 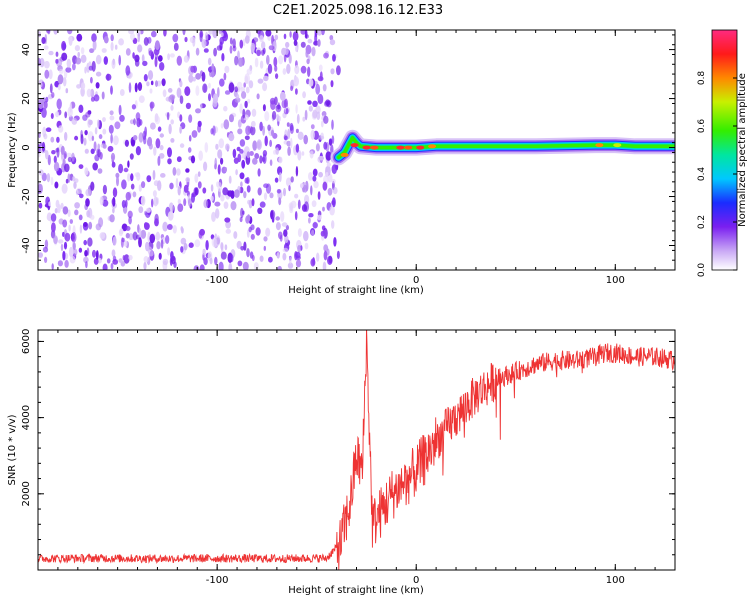 What do you see at coordinates (26, 417) in the screenshot?
I see `y-tick-label: 4000` at bounding box center [26, 417].